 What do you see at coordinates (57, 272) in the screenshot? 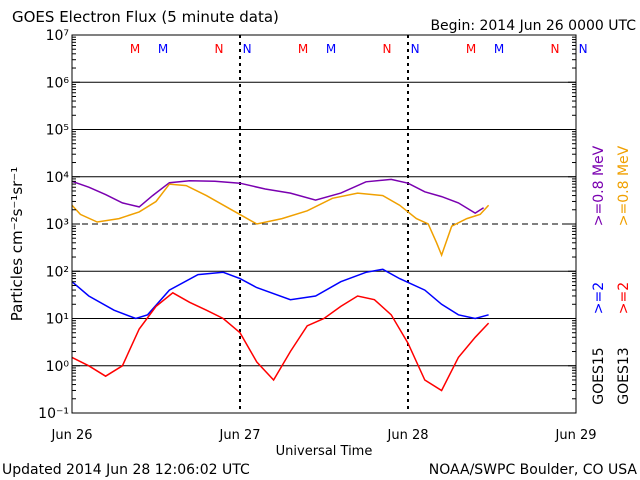
I see `y-tick-label: 10²` at bounding box center [57, 272].